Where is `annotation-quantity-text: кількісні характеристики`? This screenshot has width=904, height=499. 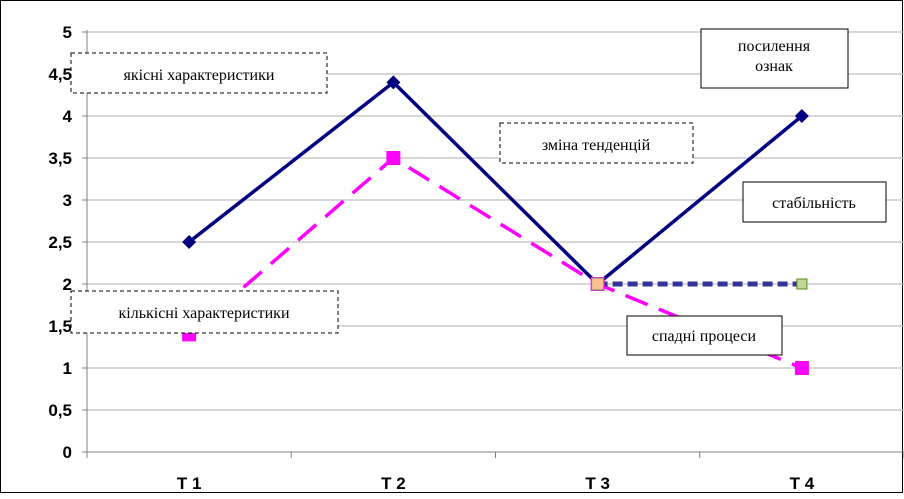
annotation-quantity-text: кількісні характеристики is located at coordinates (203, 313).